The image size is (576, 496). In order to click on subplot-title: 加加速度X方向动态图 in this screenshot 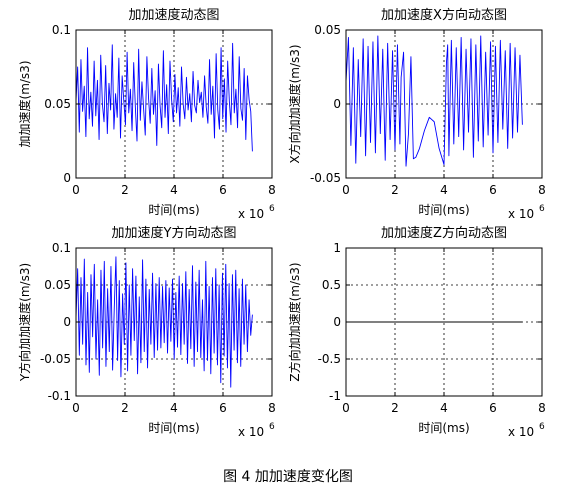, I will do `click(444, 15)`.